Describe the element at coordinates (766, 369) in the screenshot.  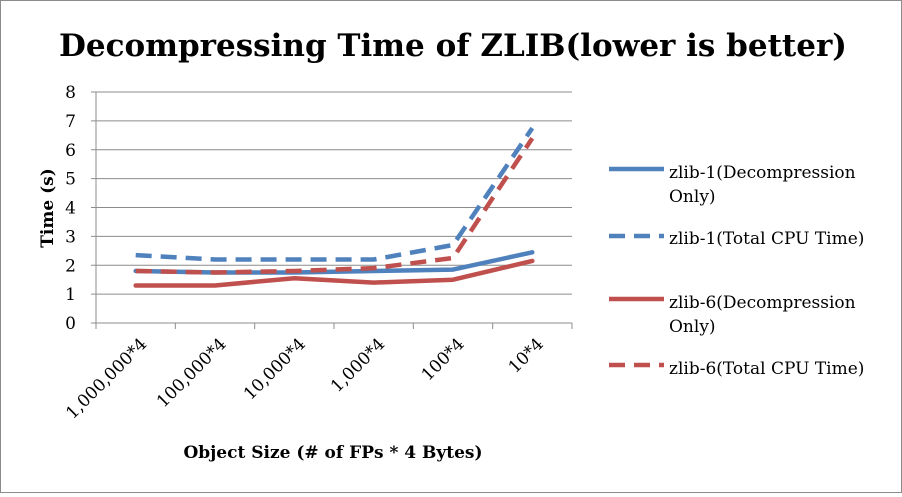
I see `legend-label: zlib-6(Total CPU Time)` at that location.